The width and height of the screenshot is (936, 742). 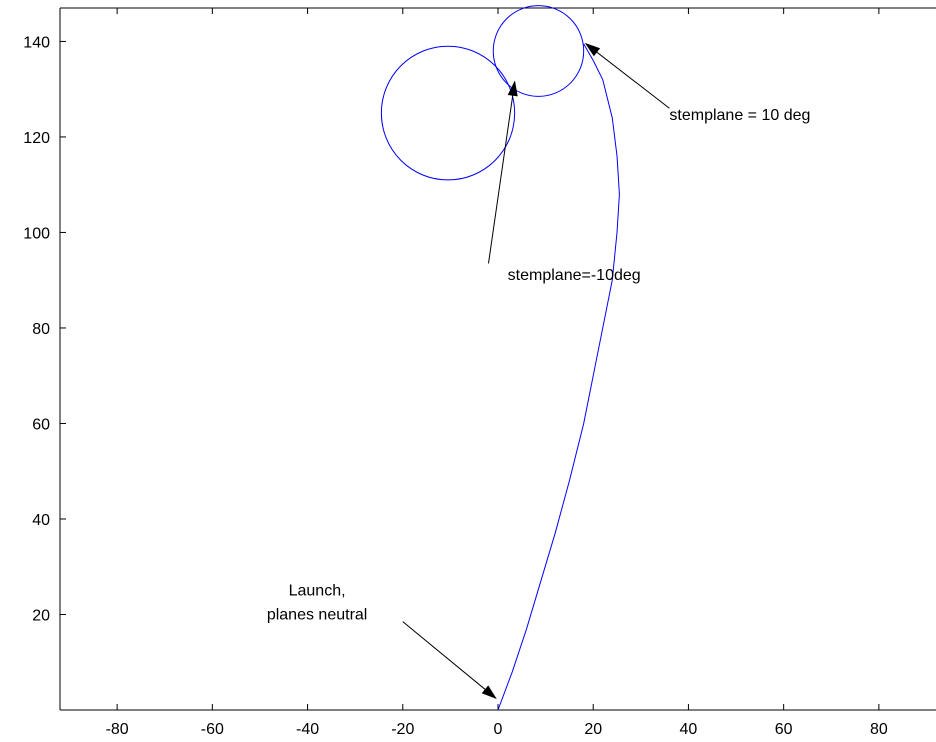 I want to click on y-tick-label: 100, so click(x=36, y=233).